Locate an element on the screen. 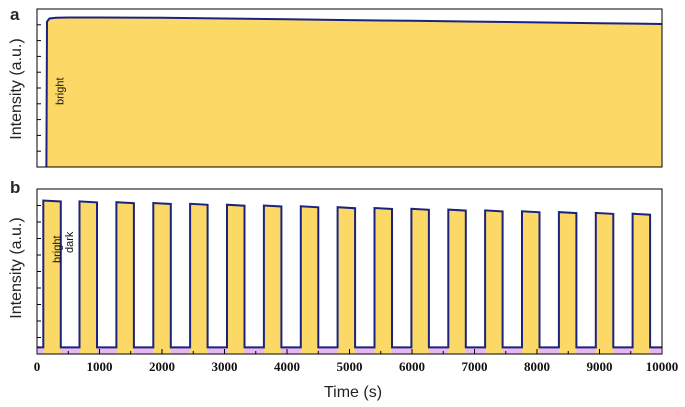 This screenshot has width=685, height=407. panel-b-annotation-dark: dark is located at coordinates (70, 242).